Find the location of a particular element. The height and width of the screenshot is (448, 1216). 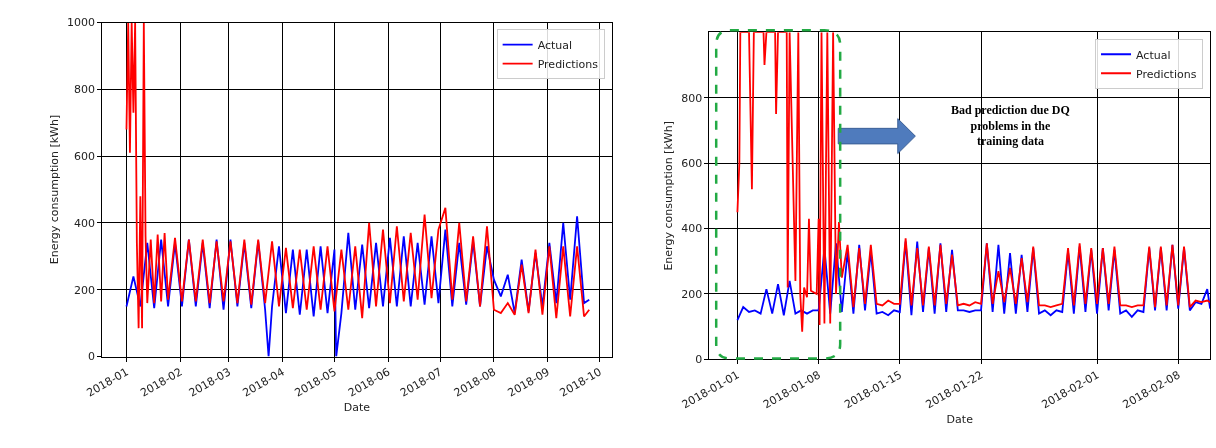

y-tick-label: 1000 is located at coordinates (81, 23).